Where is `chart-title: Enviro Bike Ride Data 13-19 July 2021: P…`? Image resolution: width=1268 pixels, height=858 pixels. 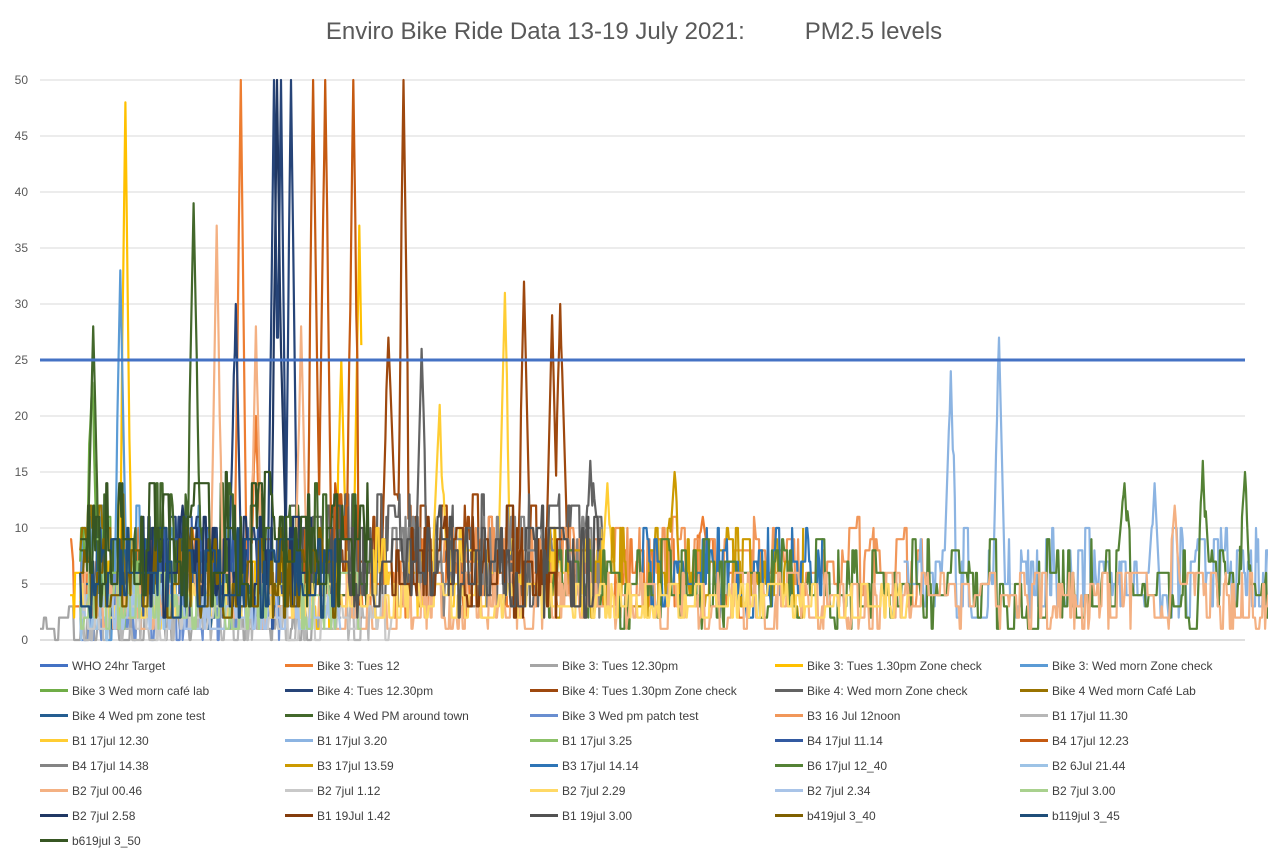 chart-title: Enviro Bike Ride Data 13-19 July 2021: P… is located at coordinates (634, 31).